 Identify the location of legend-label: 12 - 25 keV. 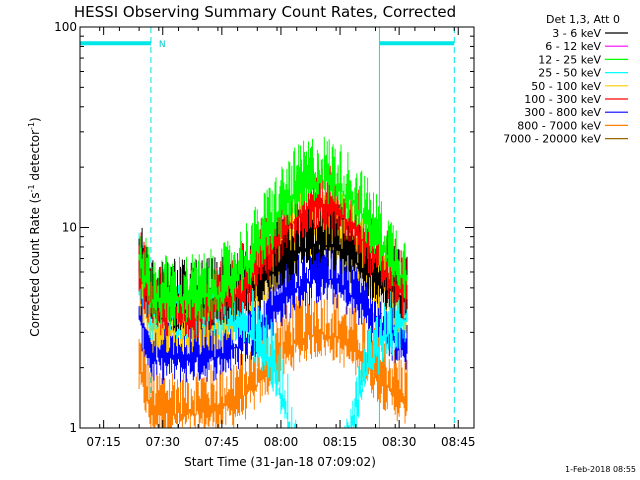
(569, 59).